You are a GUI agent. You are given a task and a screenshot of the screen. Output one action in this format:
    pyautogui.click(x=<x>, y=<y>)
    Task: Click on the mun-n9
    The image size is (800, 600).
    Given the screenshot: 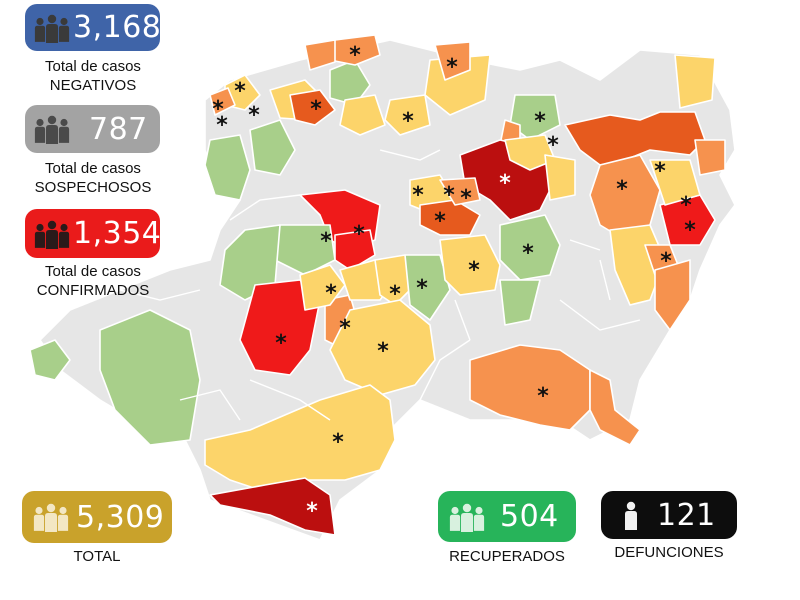 What is the action you would take?
    pyautogui.click(x=457, y=85)
    